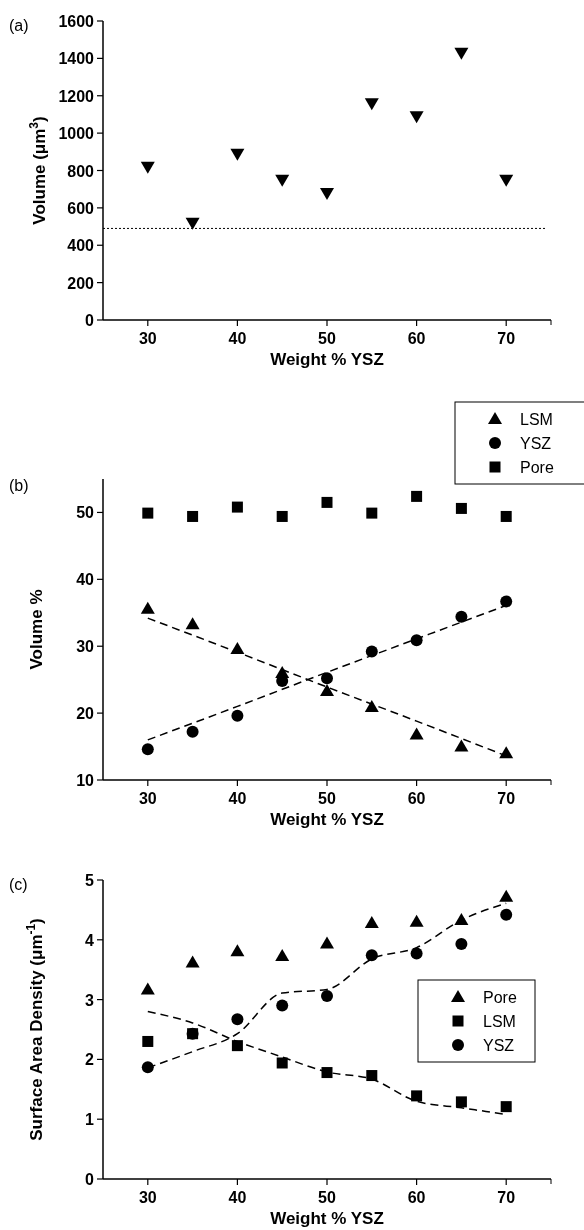 This screenshot has height=1230, width=584. Describe the element at coordinates (81, 283) in the screenshot. I see `y-tick-label: 200` at that location.